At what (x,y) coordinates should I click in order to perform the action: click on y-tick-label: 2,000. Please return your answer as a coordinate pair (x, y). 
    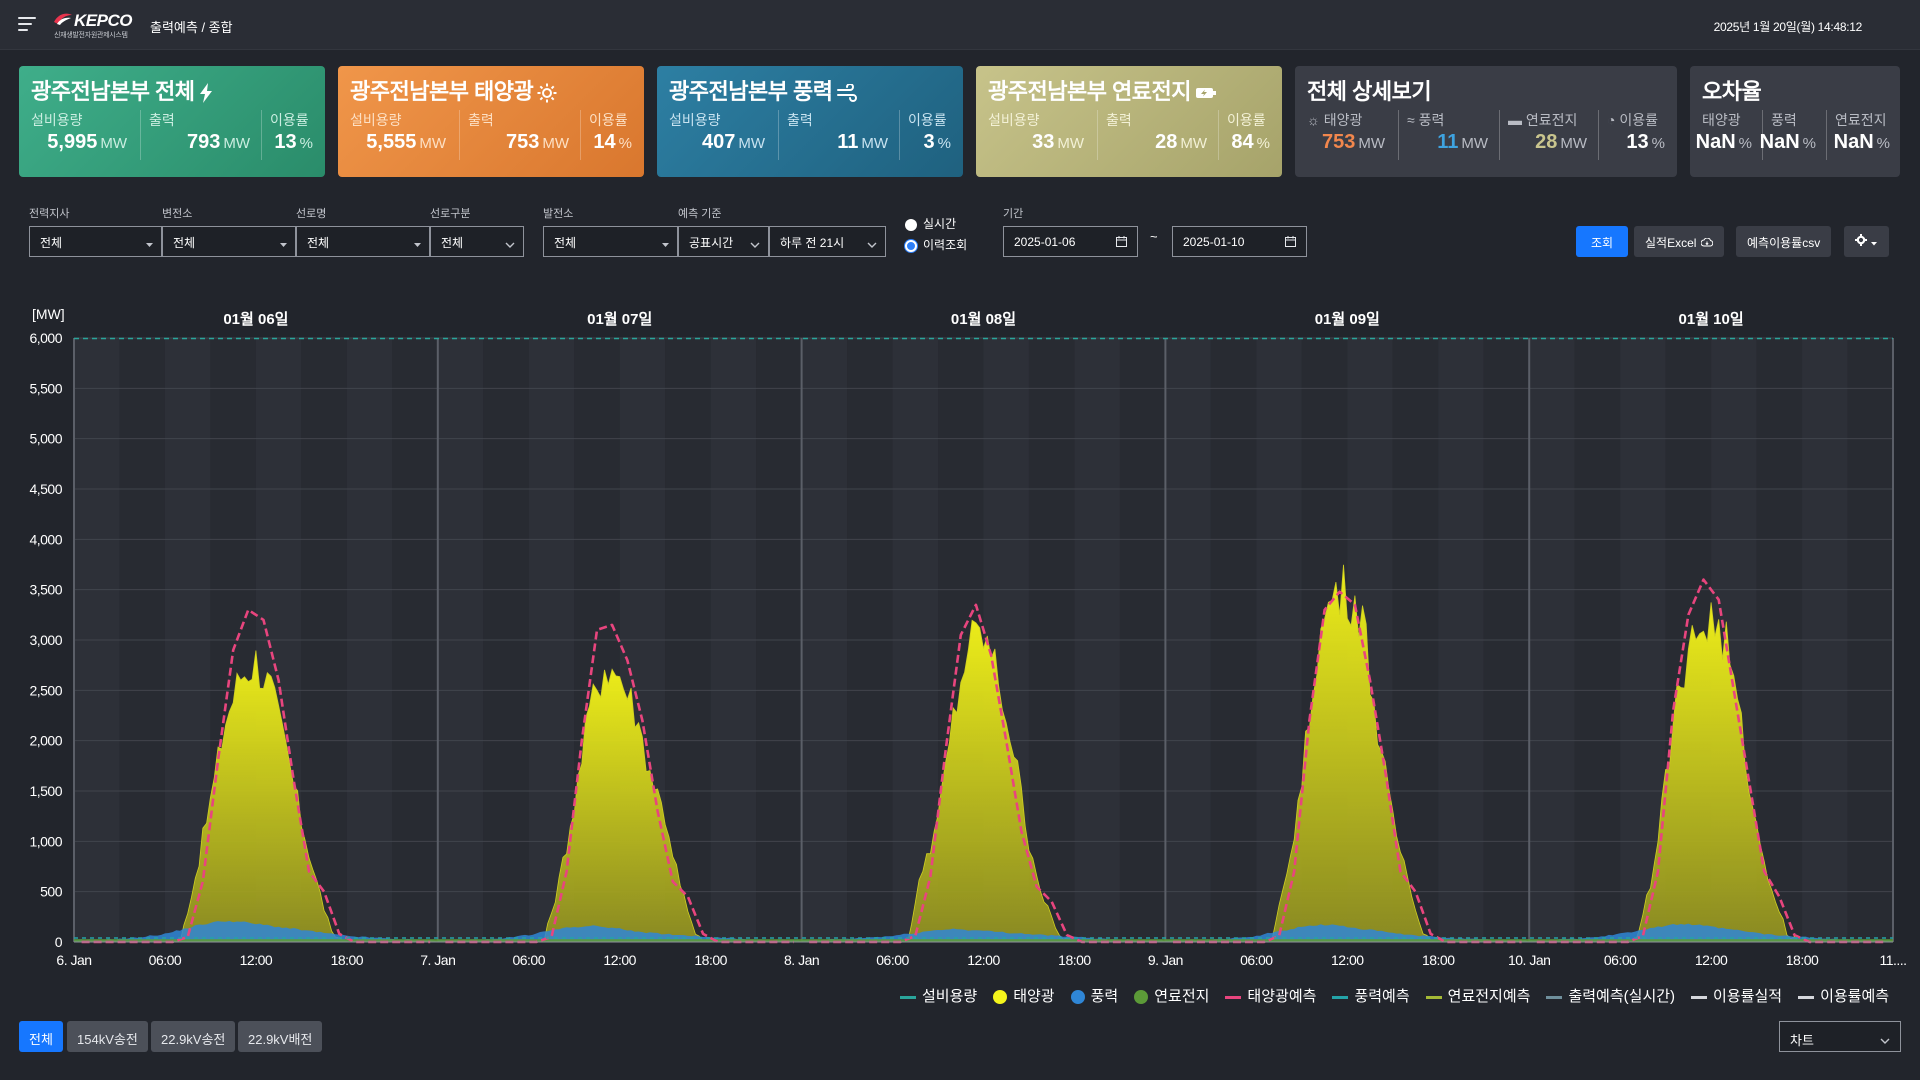
    Looking at the image, I should click on (45, 741).